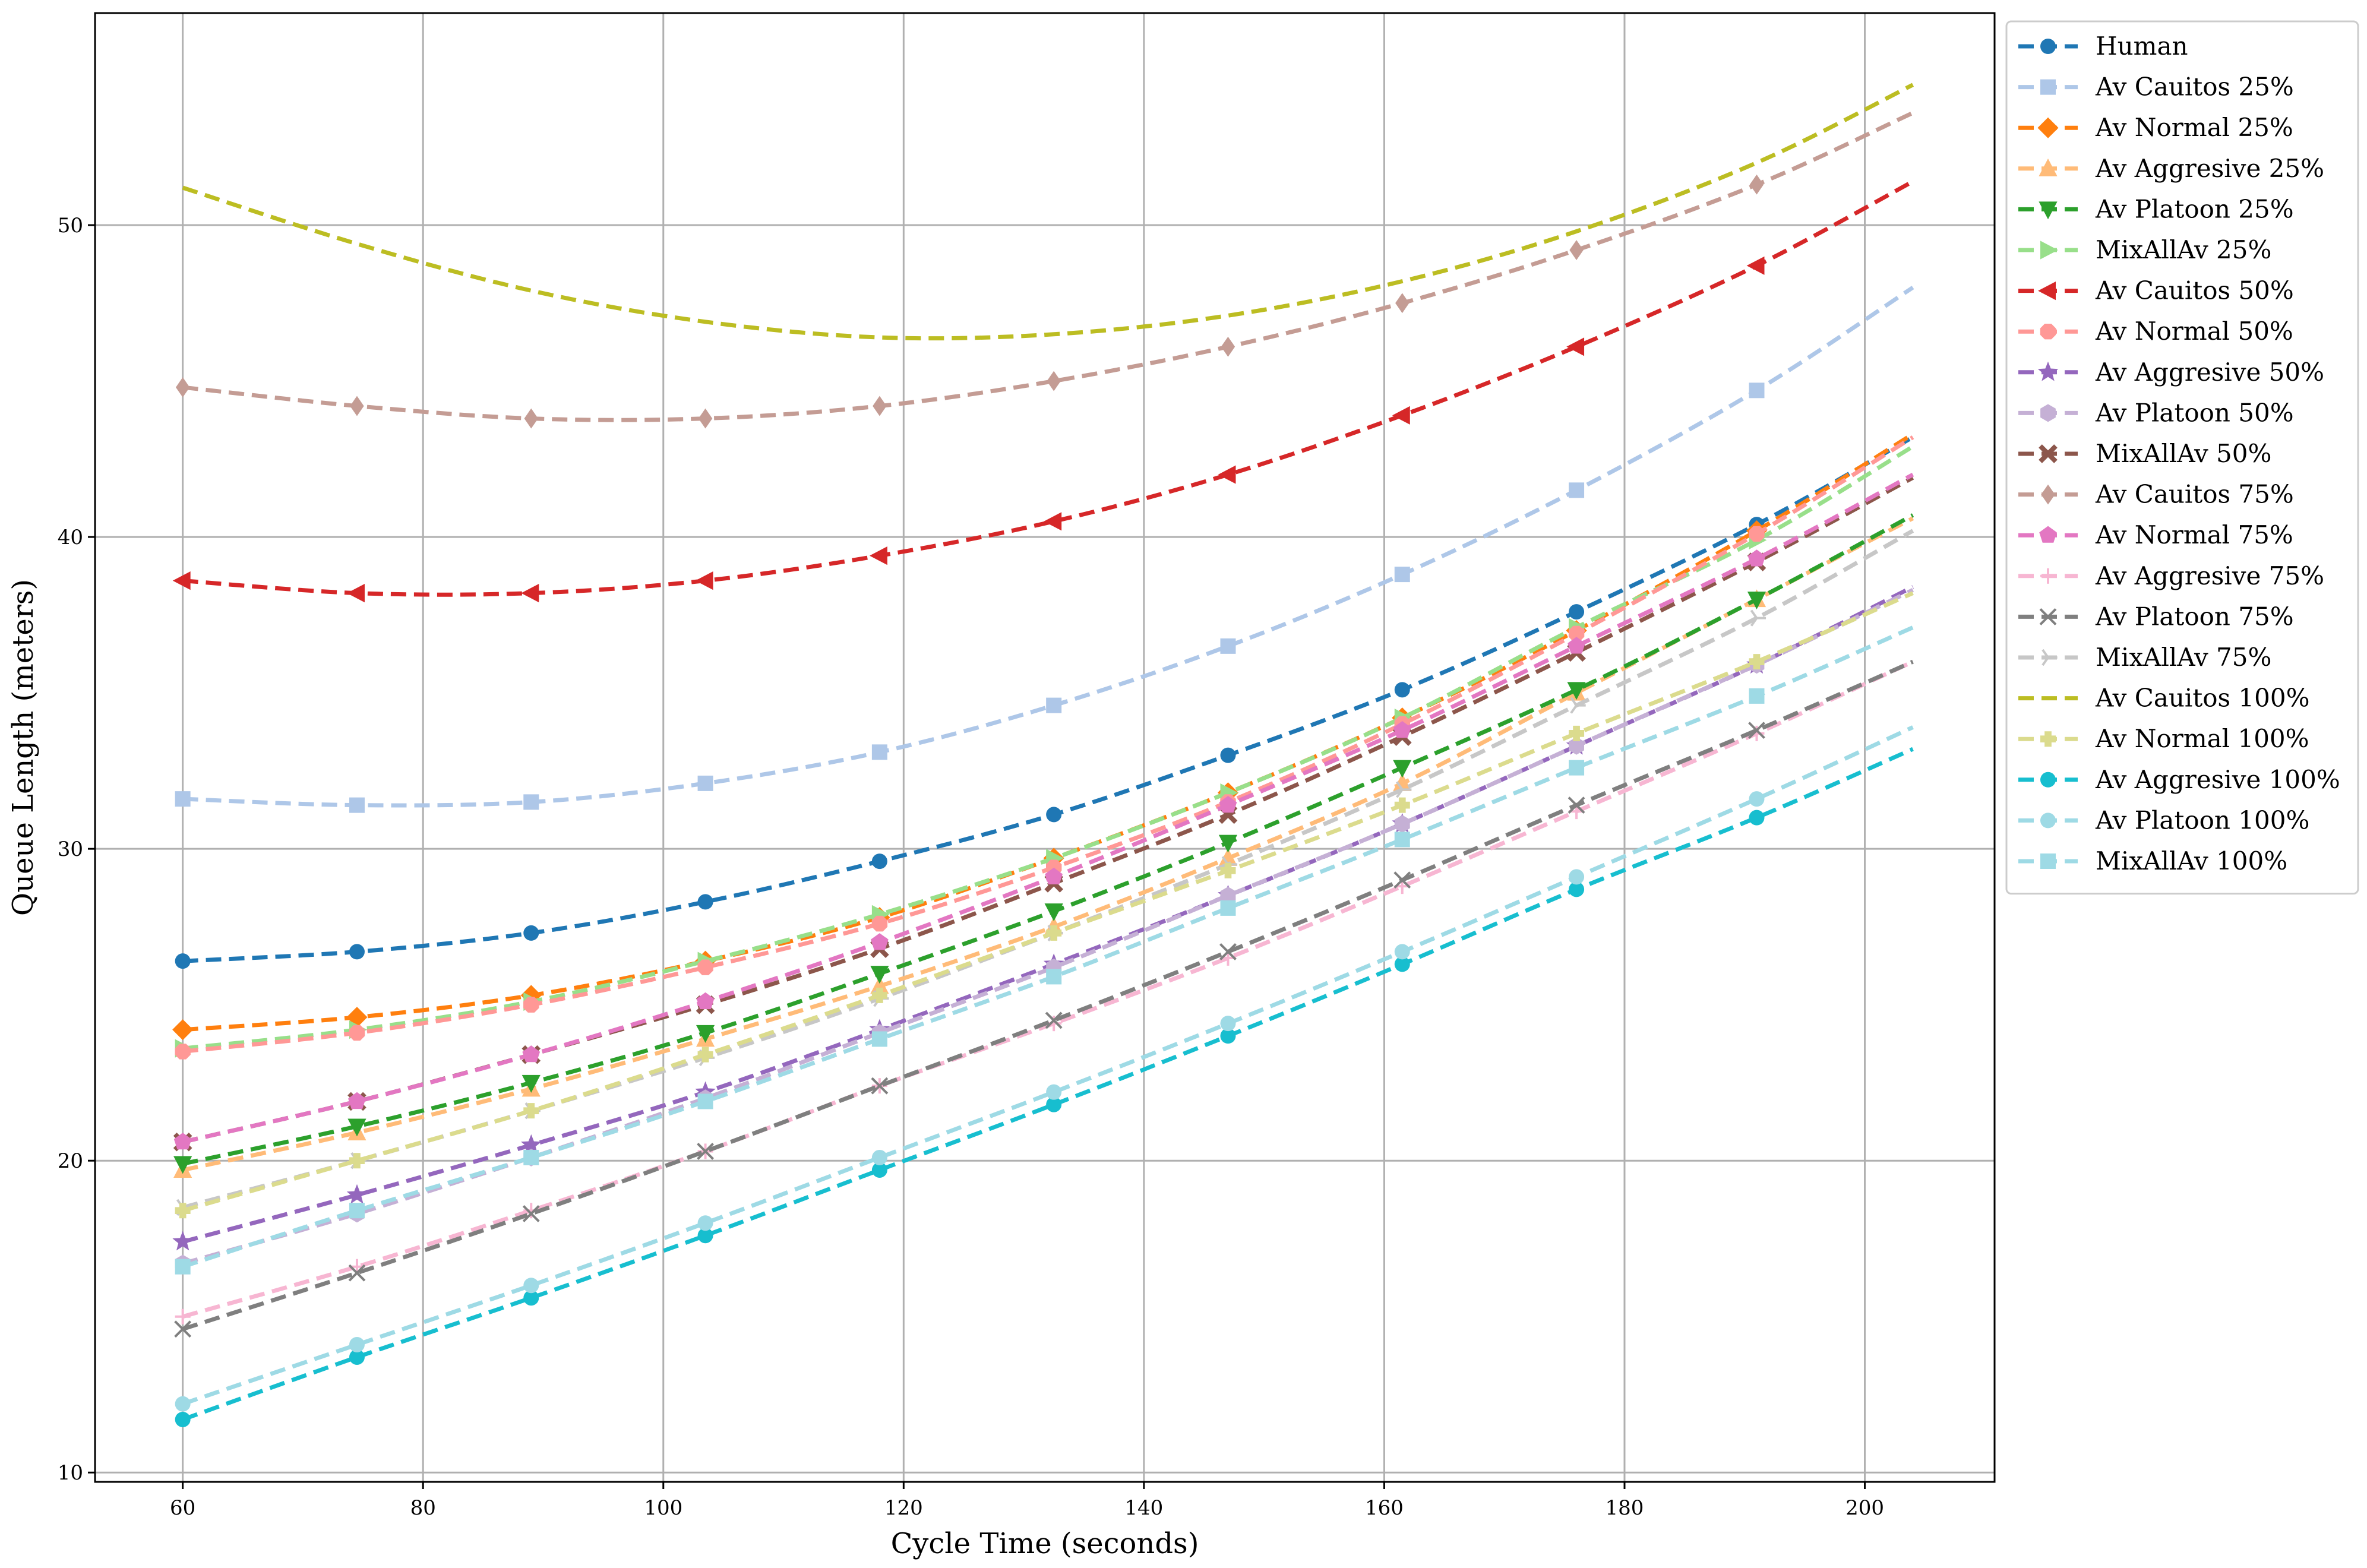 This screenshot has width=2367, height=1568. What do you see at coordinates (2209, 575) in the screenshot?
I see `legend-label: Av Aggresive 75%` at bounding box center [2209, 575].